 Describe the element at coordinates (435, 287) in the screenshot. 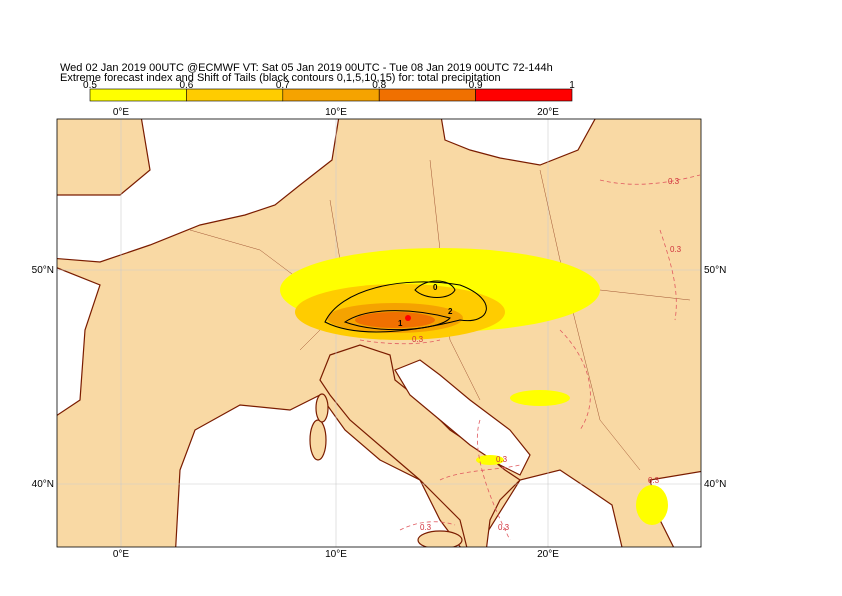

I see `sot-label: 0` at that location.